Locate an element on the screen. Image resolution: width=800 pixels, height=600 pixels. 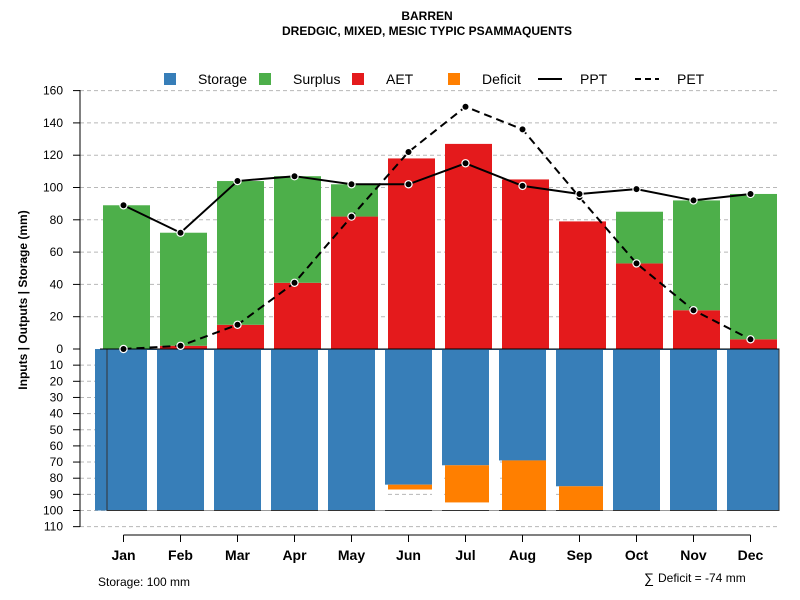
legend-label: Surplus is located at coordinates (316, 79).